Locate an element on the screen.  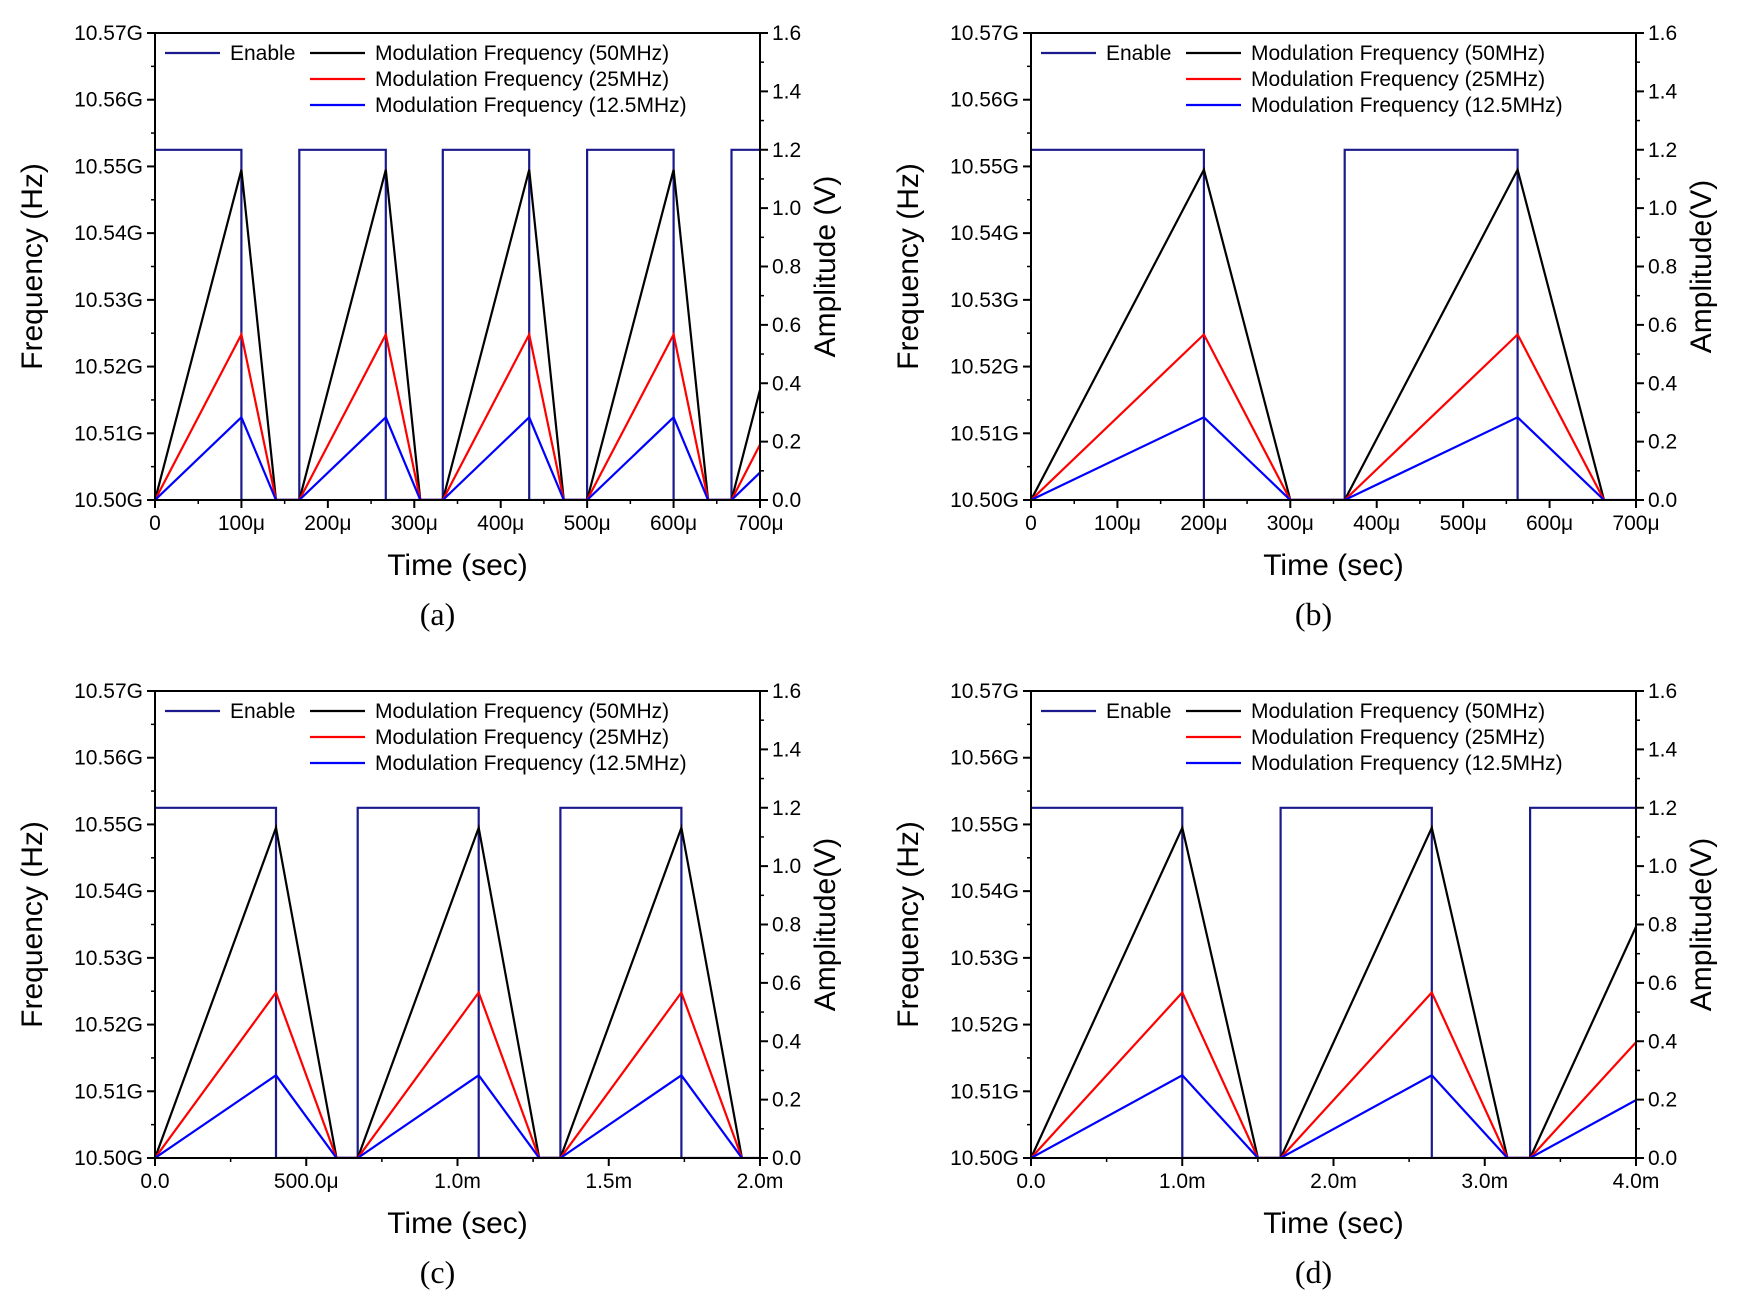
x-tick-label: 2.0m is located at coordinates (760, 1181).